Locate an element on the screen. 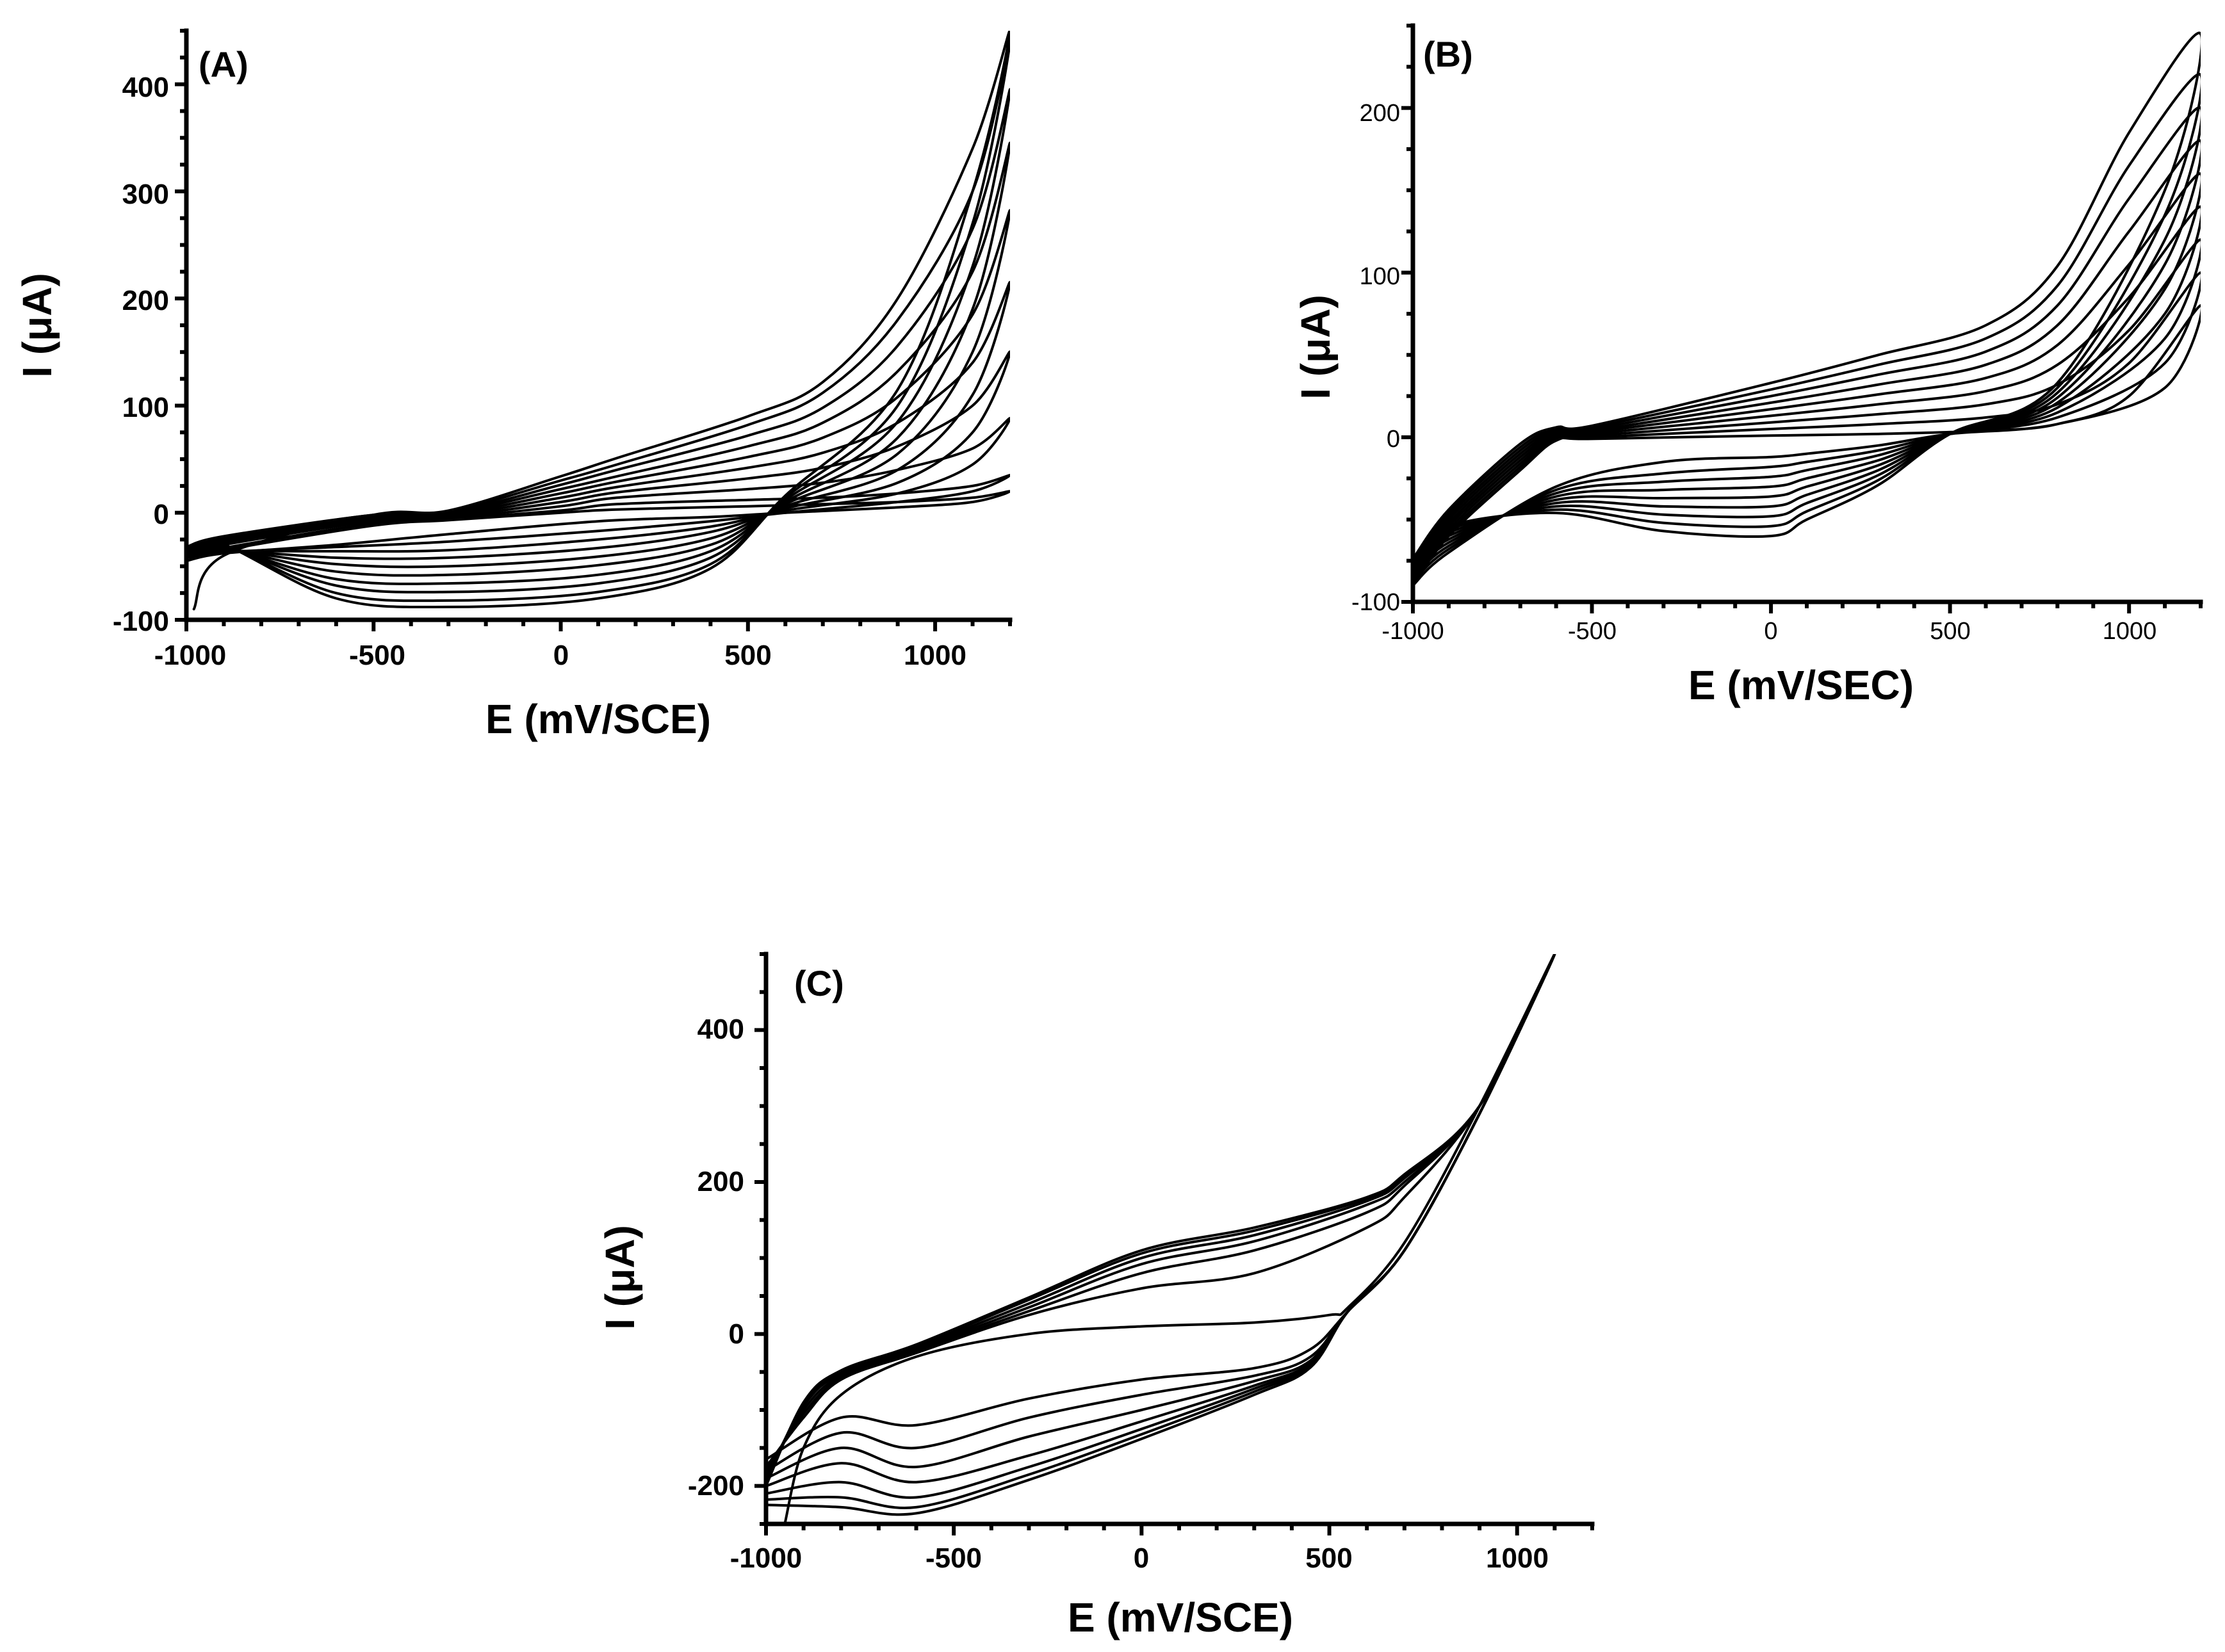  panel-a-y-tick-label: -100 is located at coordinates (141, 621).